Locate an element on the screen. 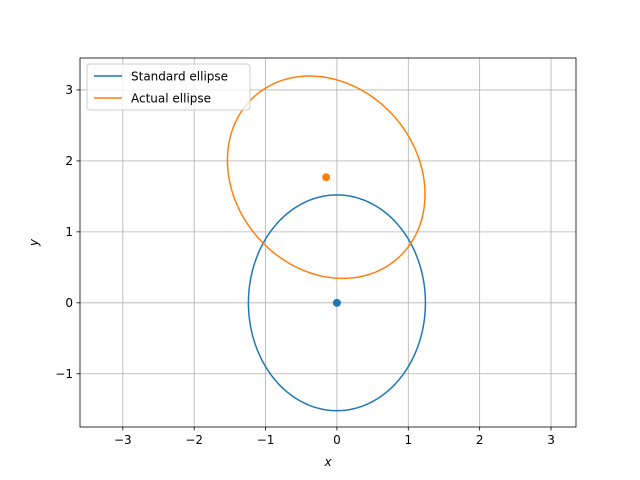  y-tick-label: 0 is located at coordinates (69, 303).